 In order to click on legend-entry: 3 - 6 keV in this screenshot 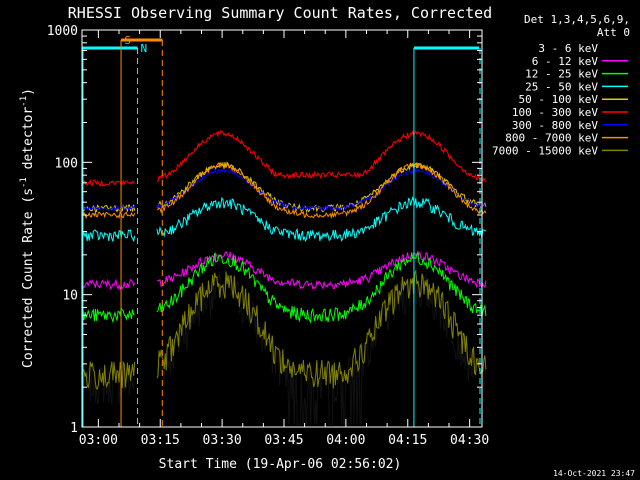, I will do `click(568, 48)`.